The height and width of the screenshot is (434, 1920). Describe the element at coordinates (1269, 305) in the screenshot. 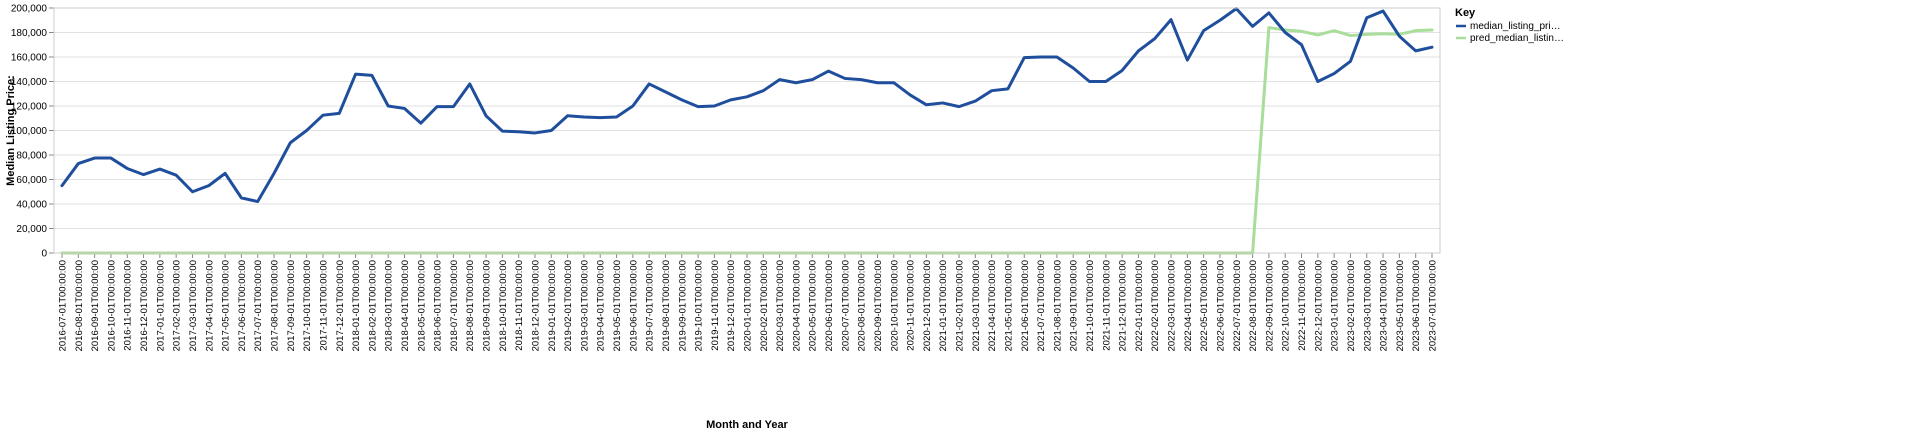

I see `x-tick-label: 2022-09-01T00:00:00` at that location.